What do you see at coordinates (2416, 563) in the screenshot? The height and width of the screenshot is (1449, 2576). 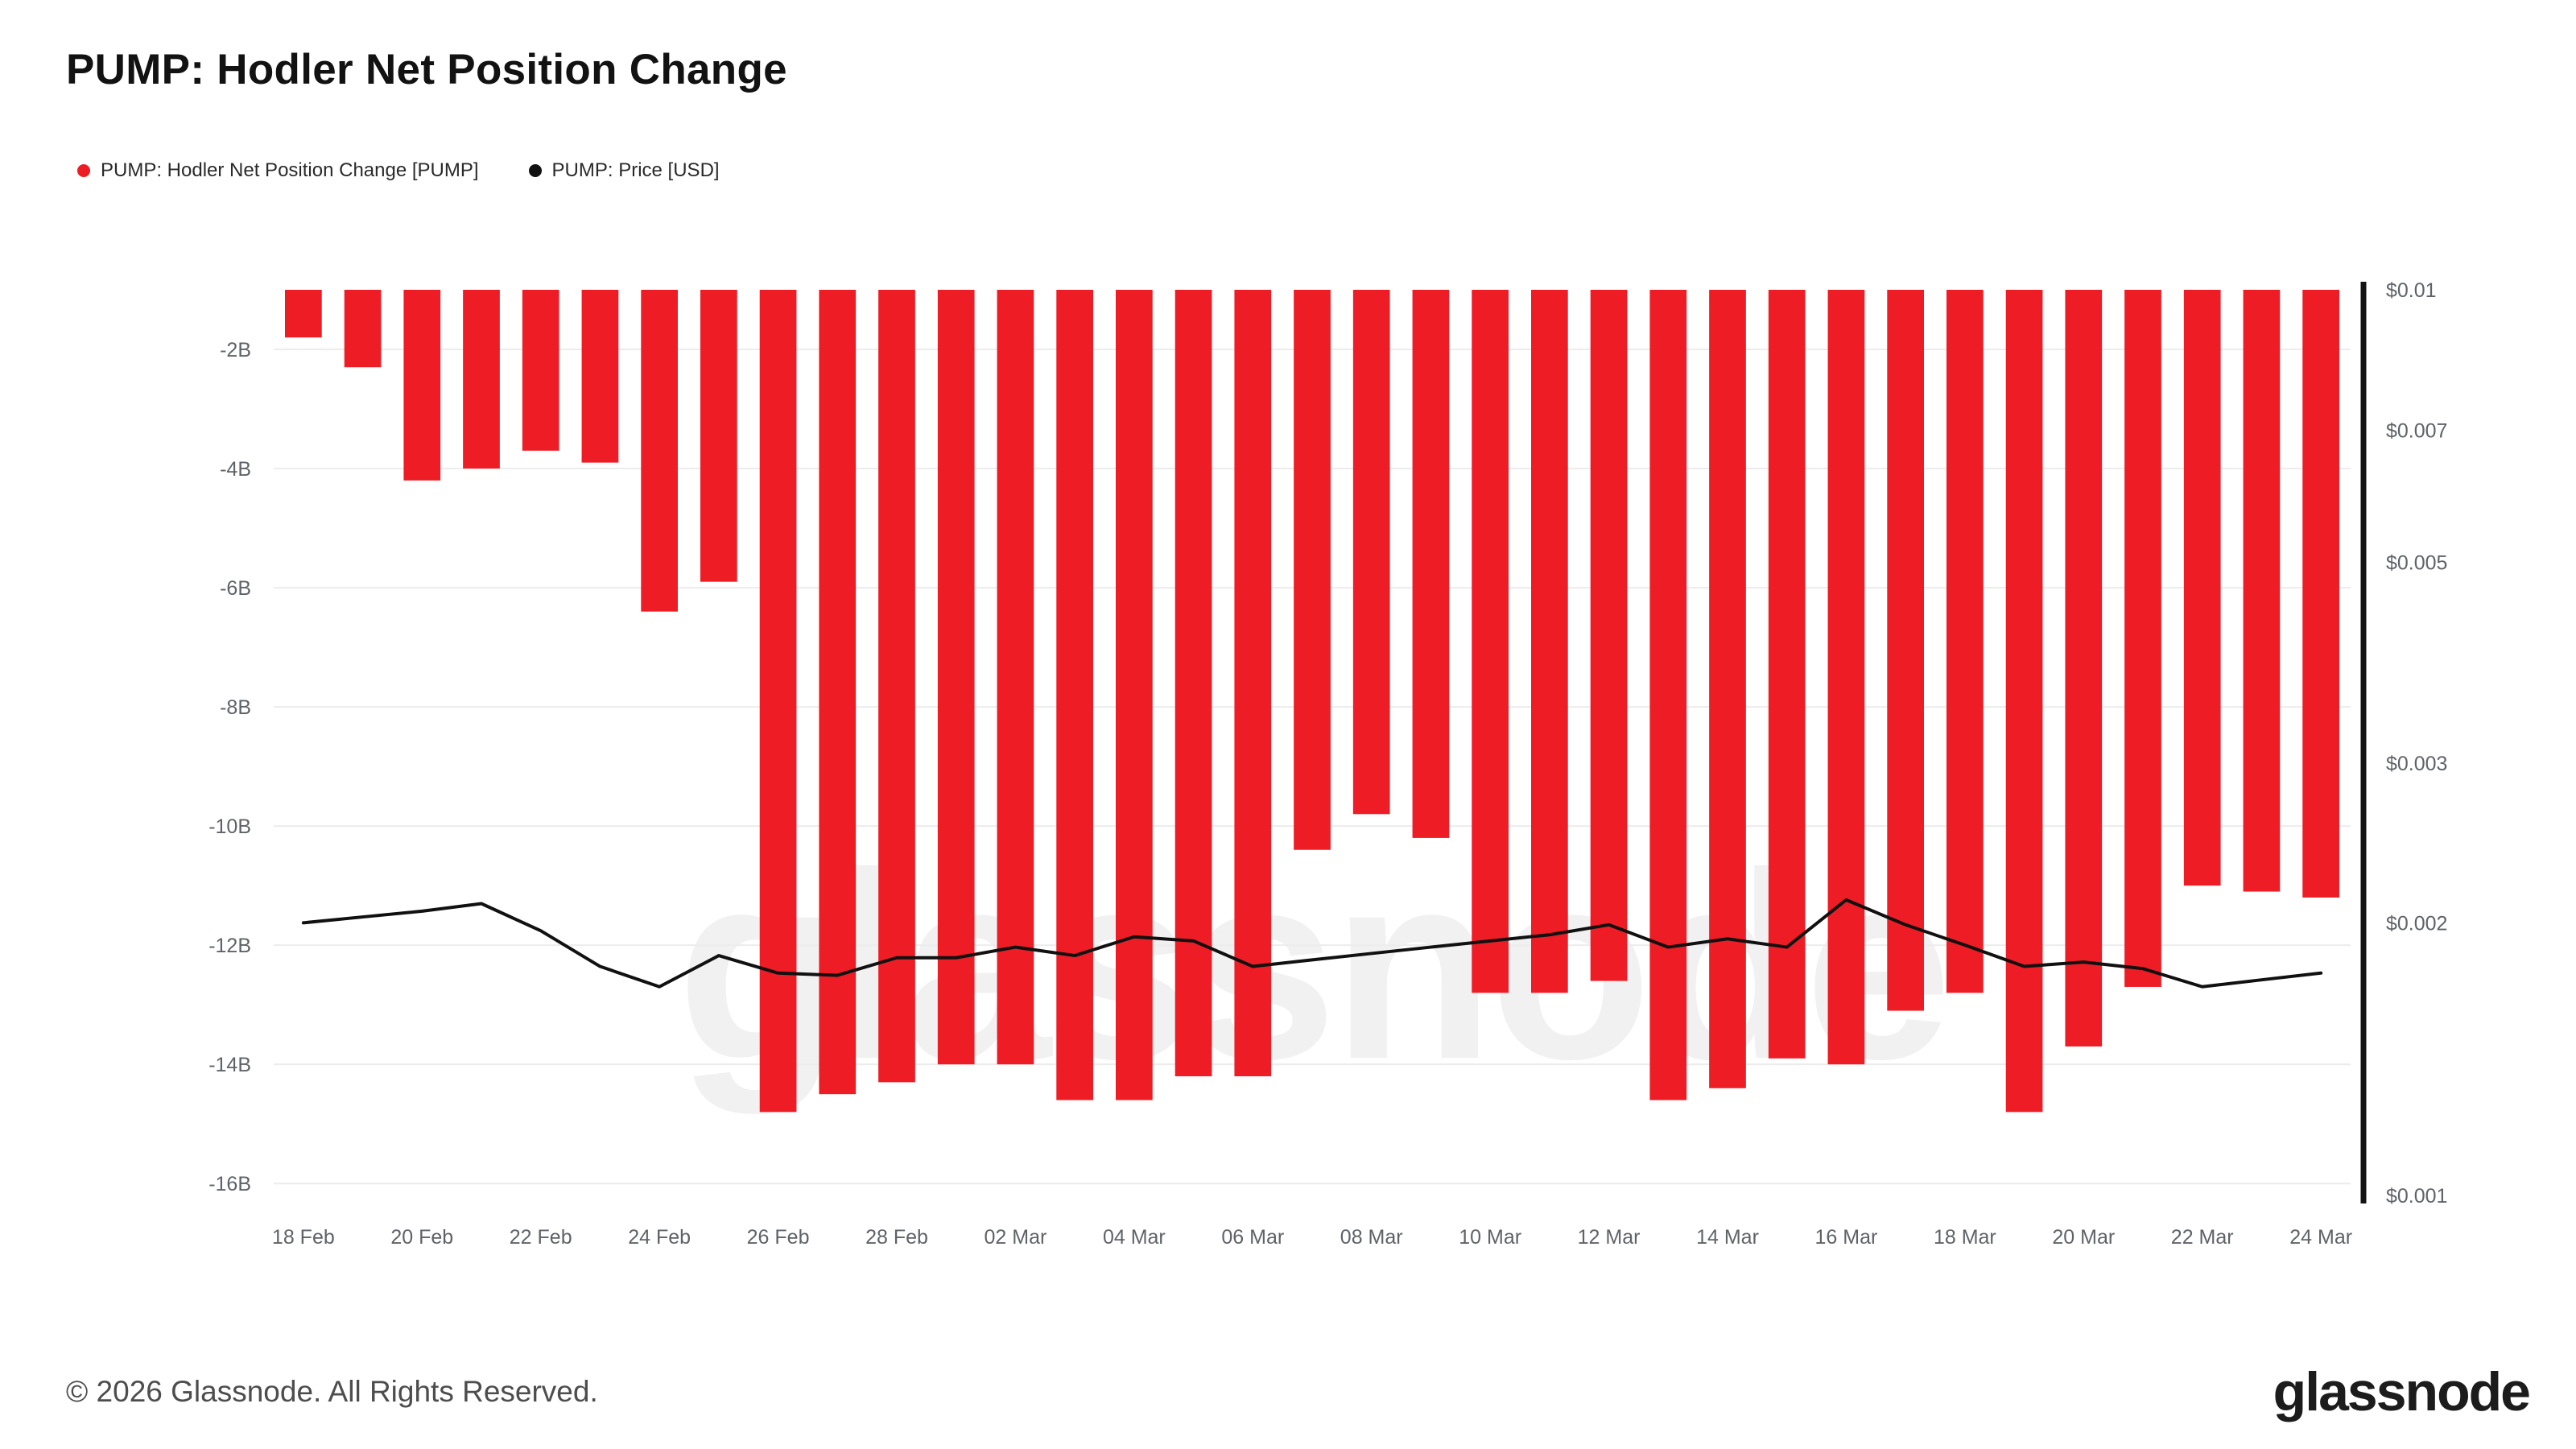 I see `right-axis-tick: $0.005` at bounding box center [2416, 563].